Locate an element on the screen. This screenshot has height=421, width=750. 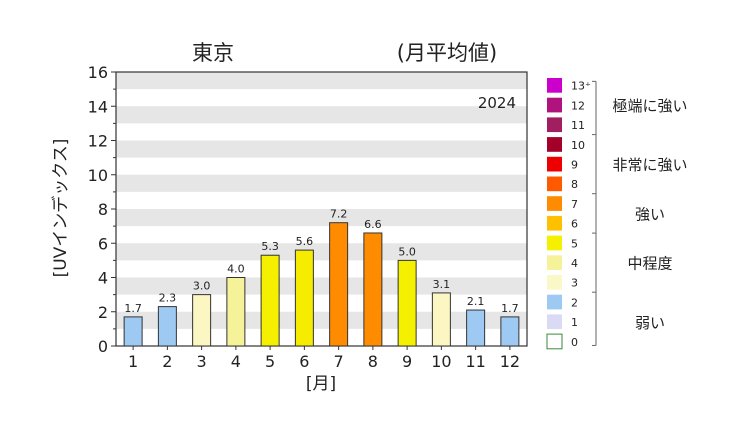
x-tick-label: 3 is located at coordinates (202, 361).